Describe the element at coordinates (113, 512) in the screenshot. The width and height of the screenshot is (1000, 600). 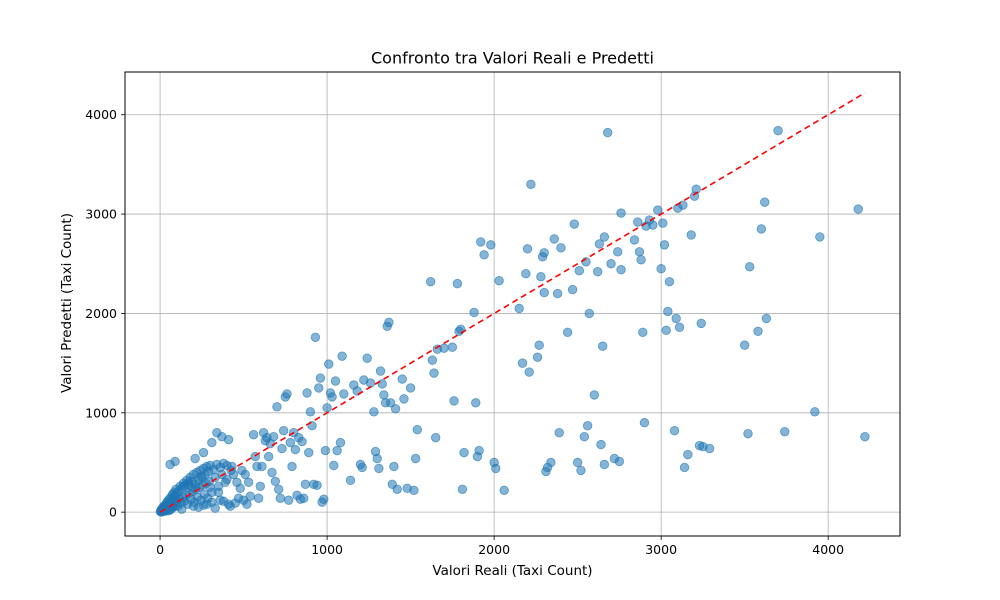
I see `y-tick-label: 0` at that location.